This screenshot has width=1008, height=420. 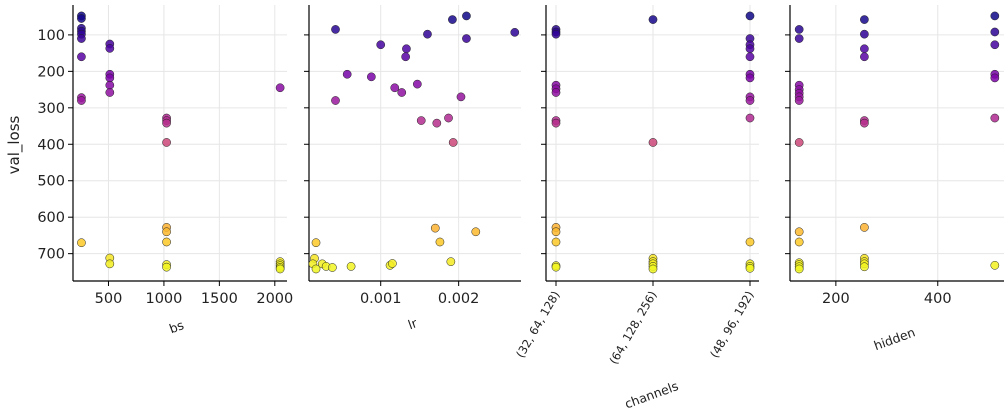 What do you see at coordinates (459, 299) in the screenshot?
I see `x-tick-label: 0.002` at bounding box center [459, 299].